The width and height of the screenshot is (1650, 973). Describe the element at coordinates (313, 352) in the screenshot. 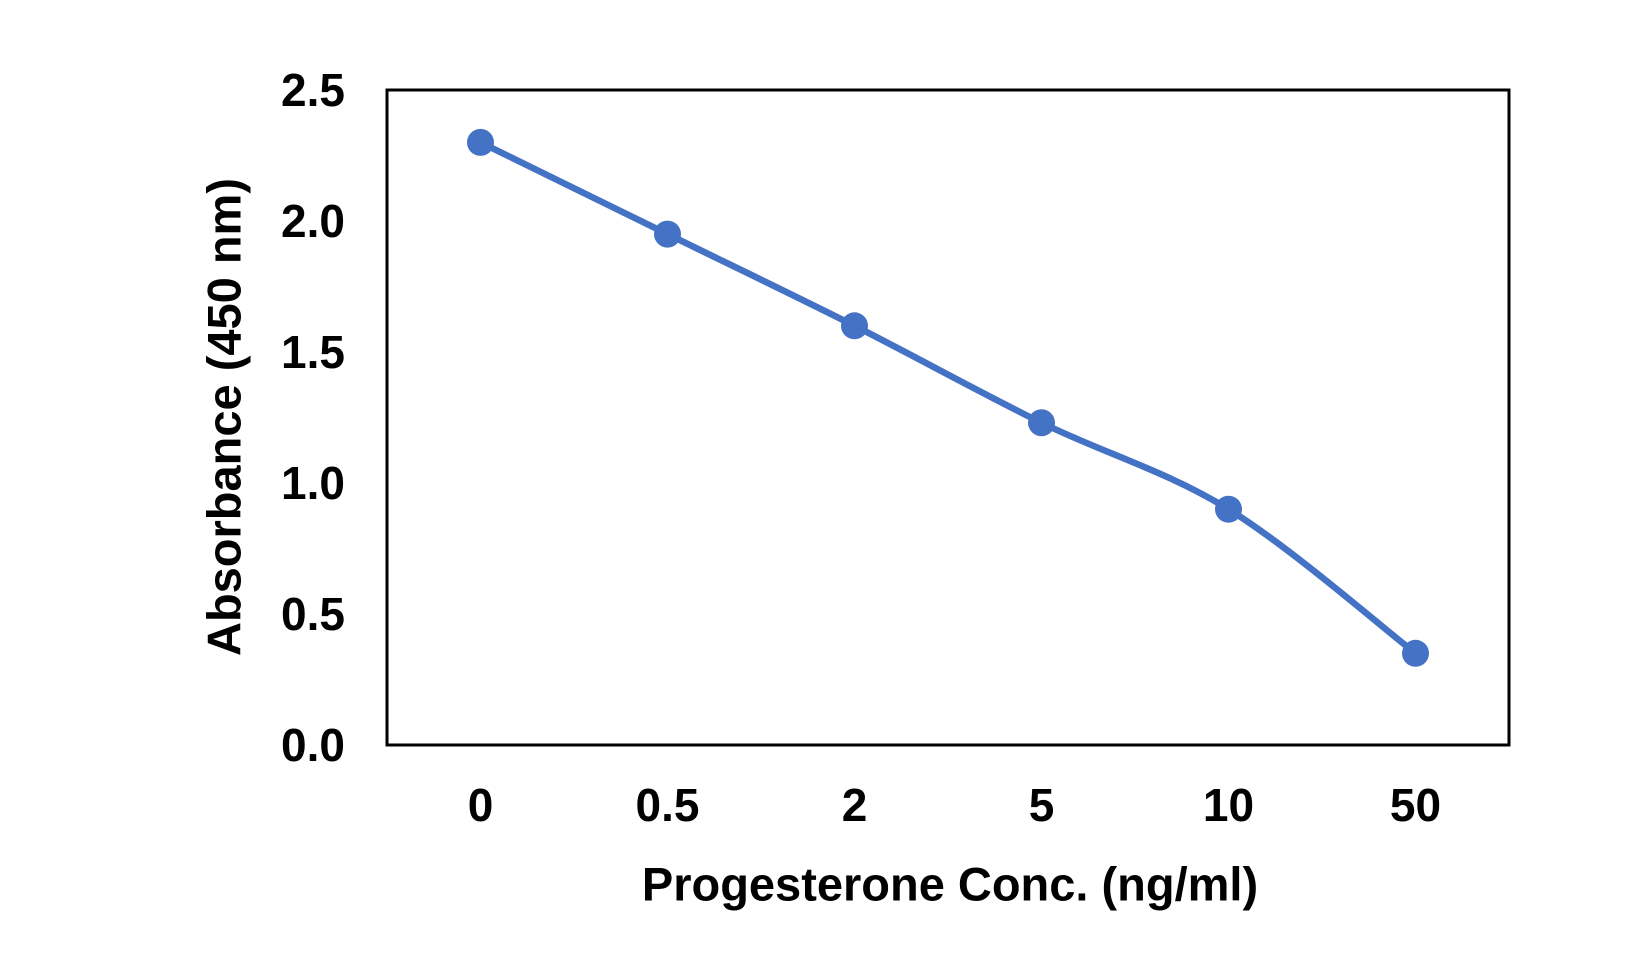

I see `y-tick-label: 1.5` at that location.